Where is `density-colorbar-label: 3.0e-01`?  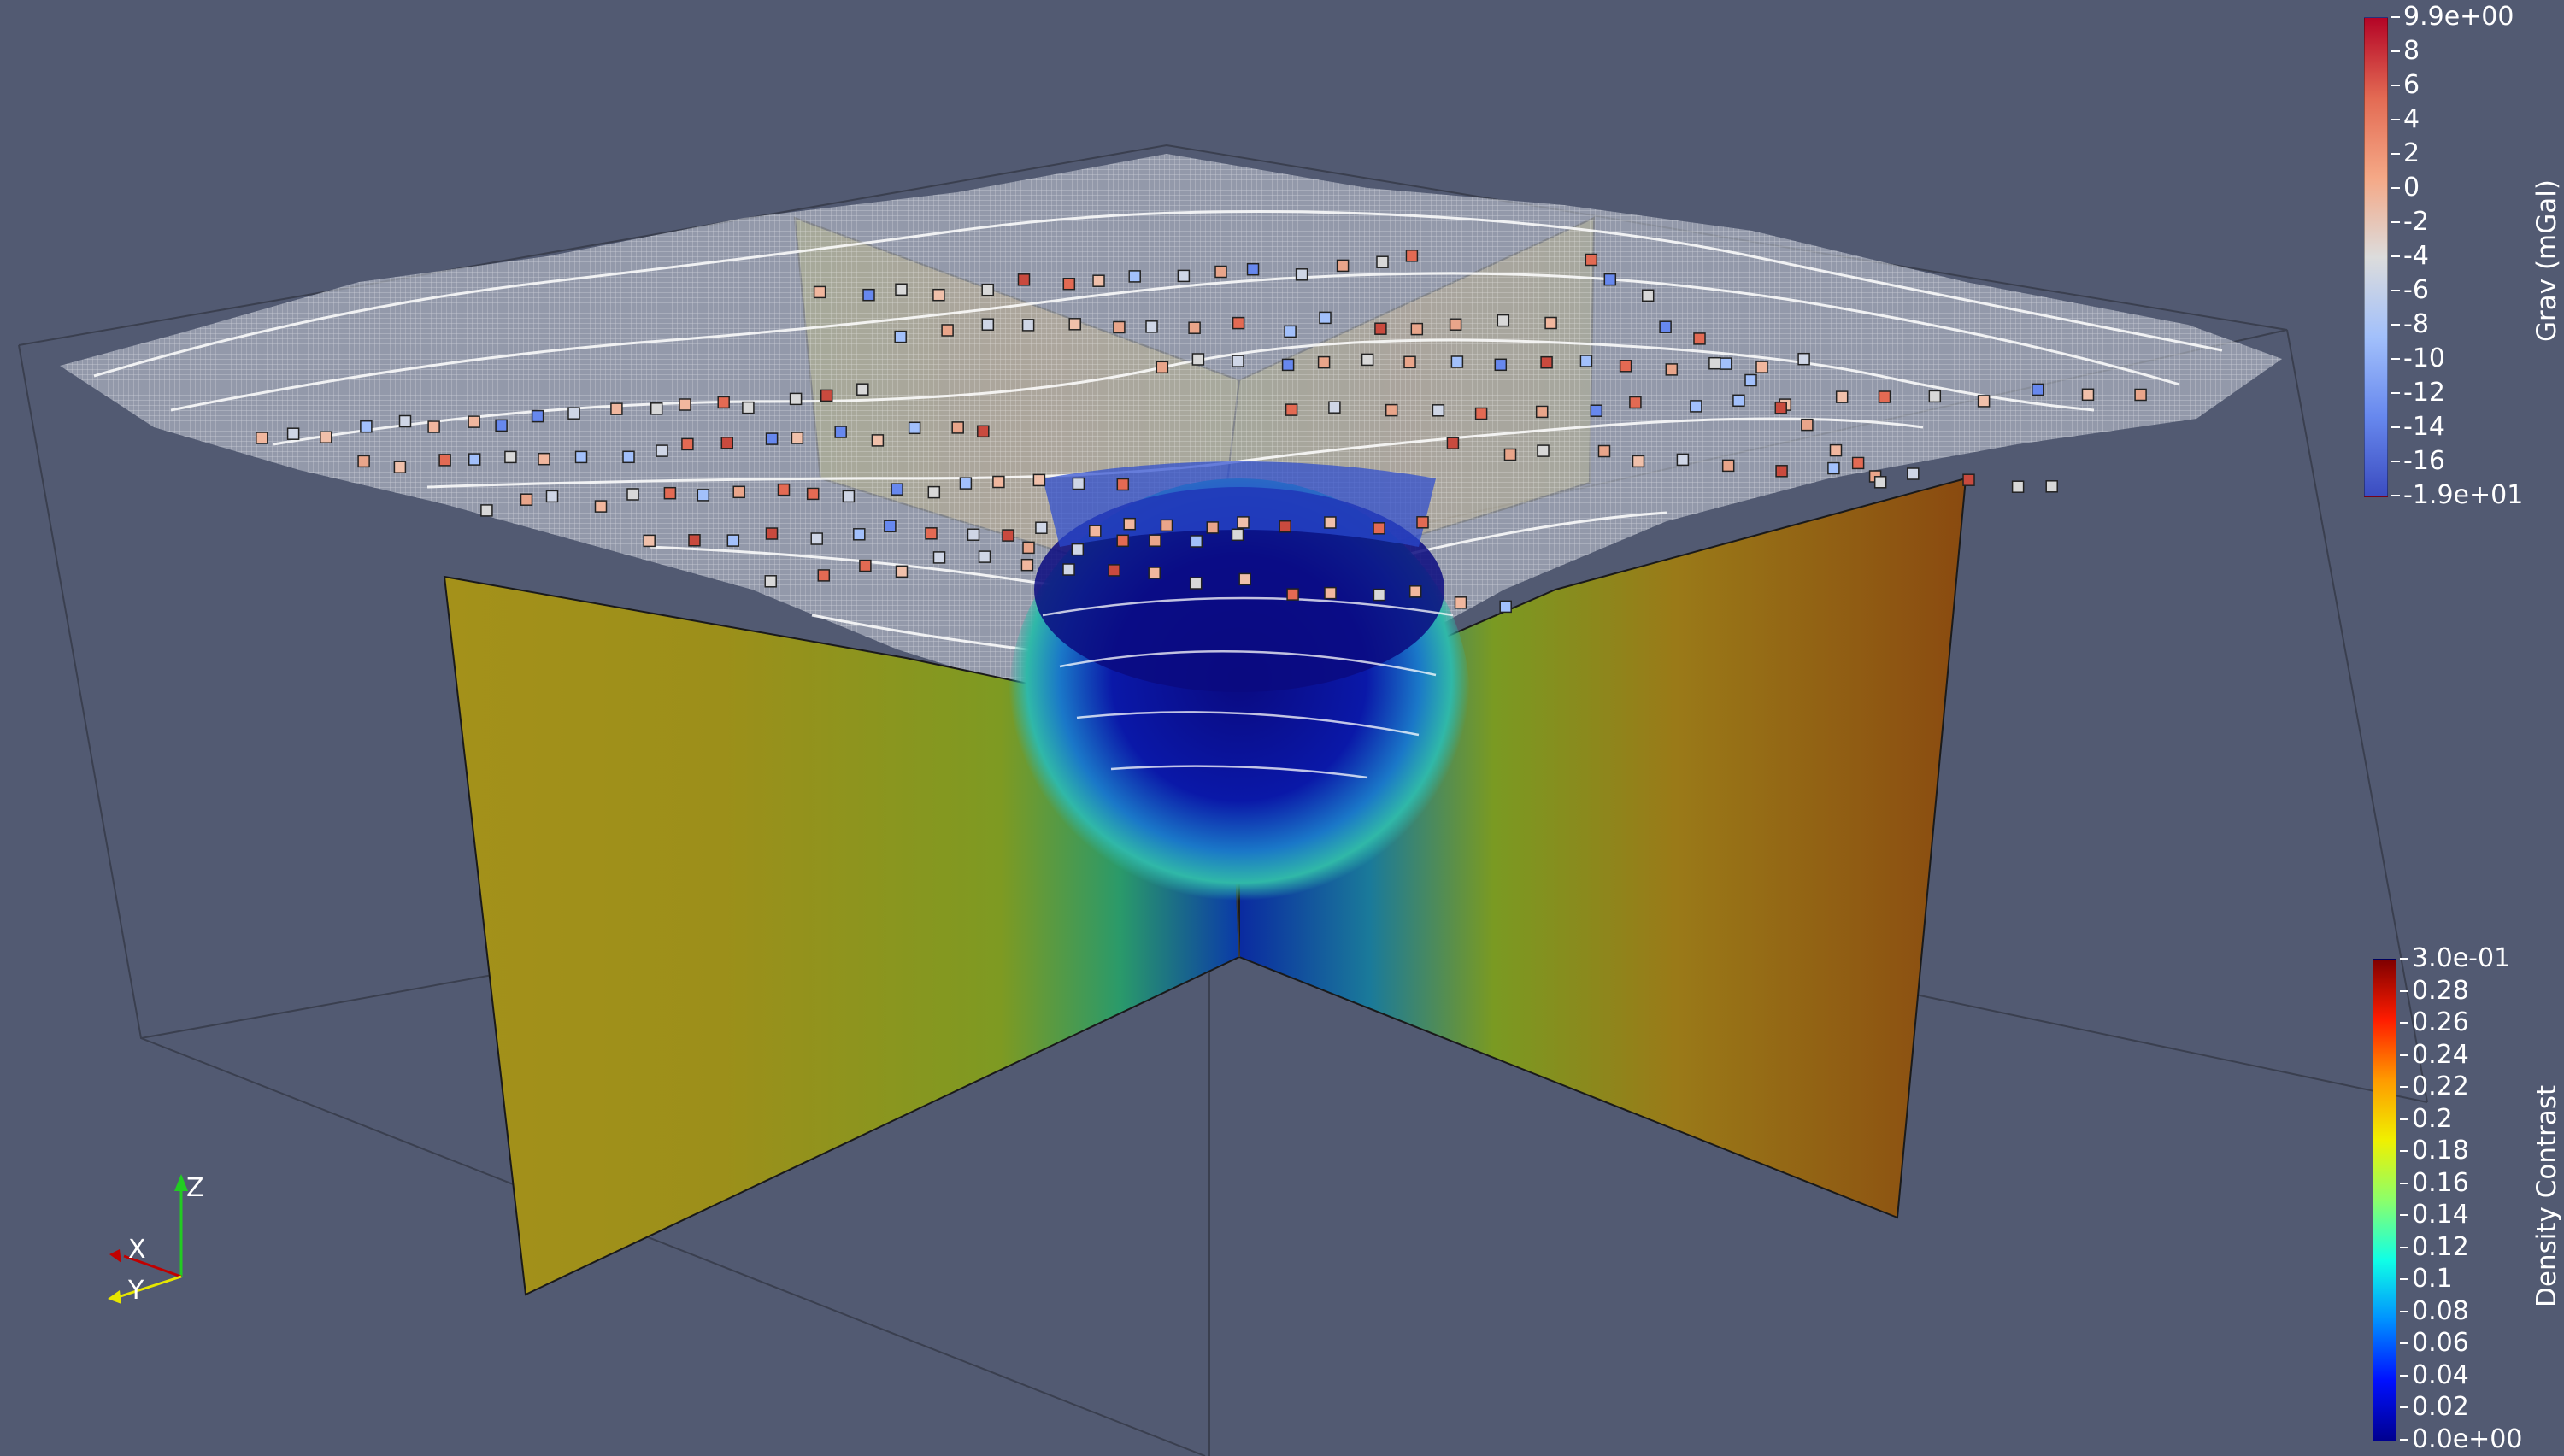 density-colorbar-label: 3.0e-01 is located at coordinates (2461, 958).